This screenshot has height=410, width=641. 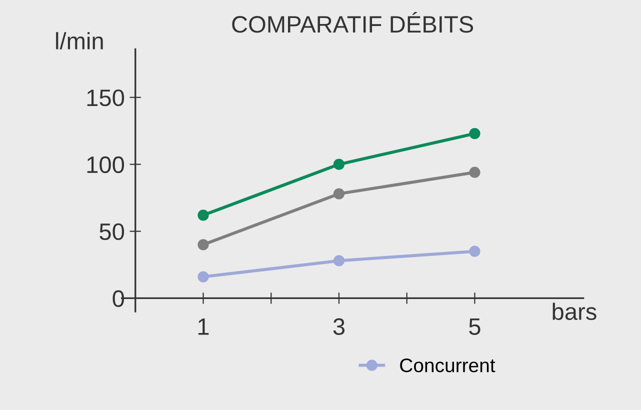 What do you see at coordinates (203, 326) in the screenshot?
I see `x-tick-label: 1` at bounding box center [203, 326].